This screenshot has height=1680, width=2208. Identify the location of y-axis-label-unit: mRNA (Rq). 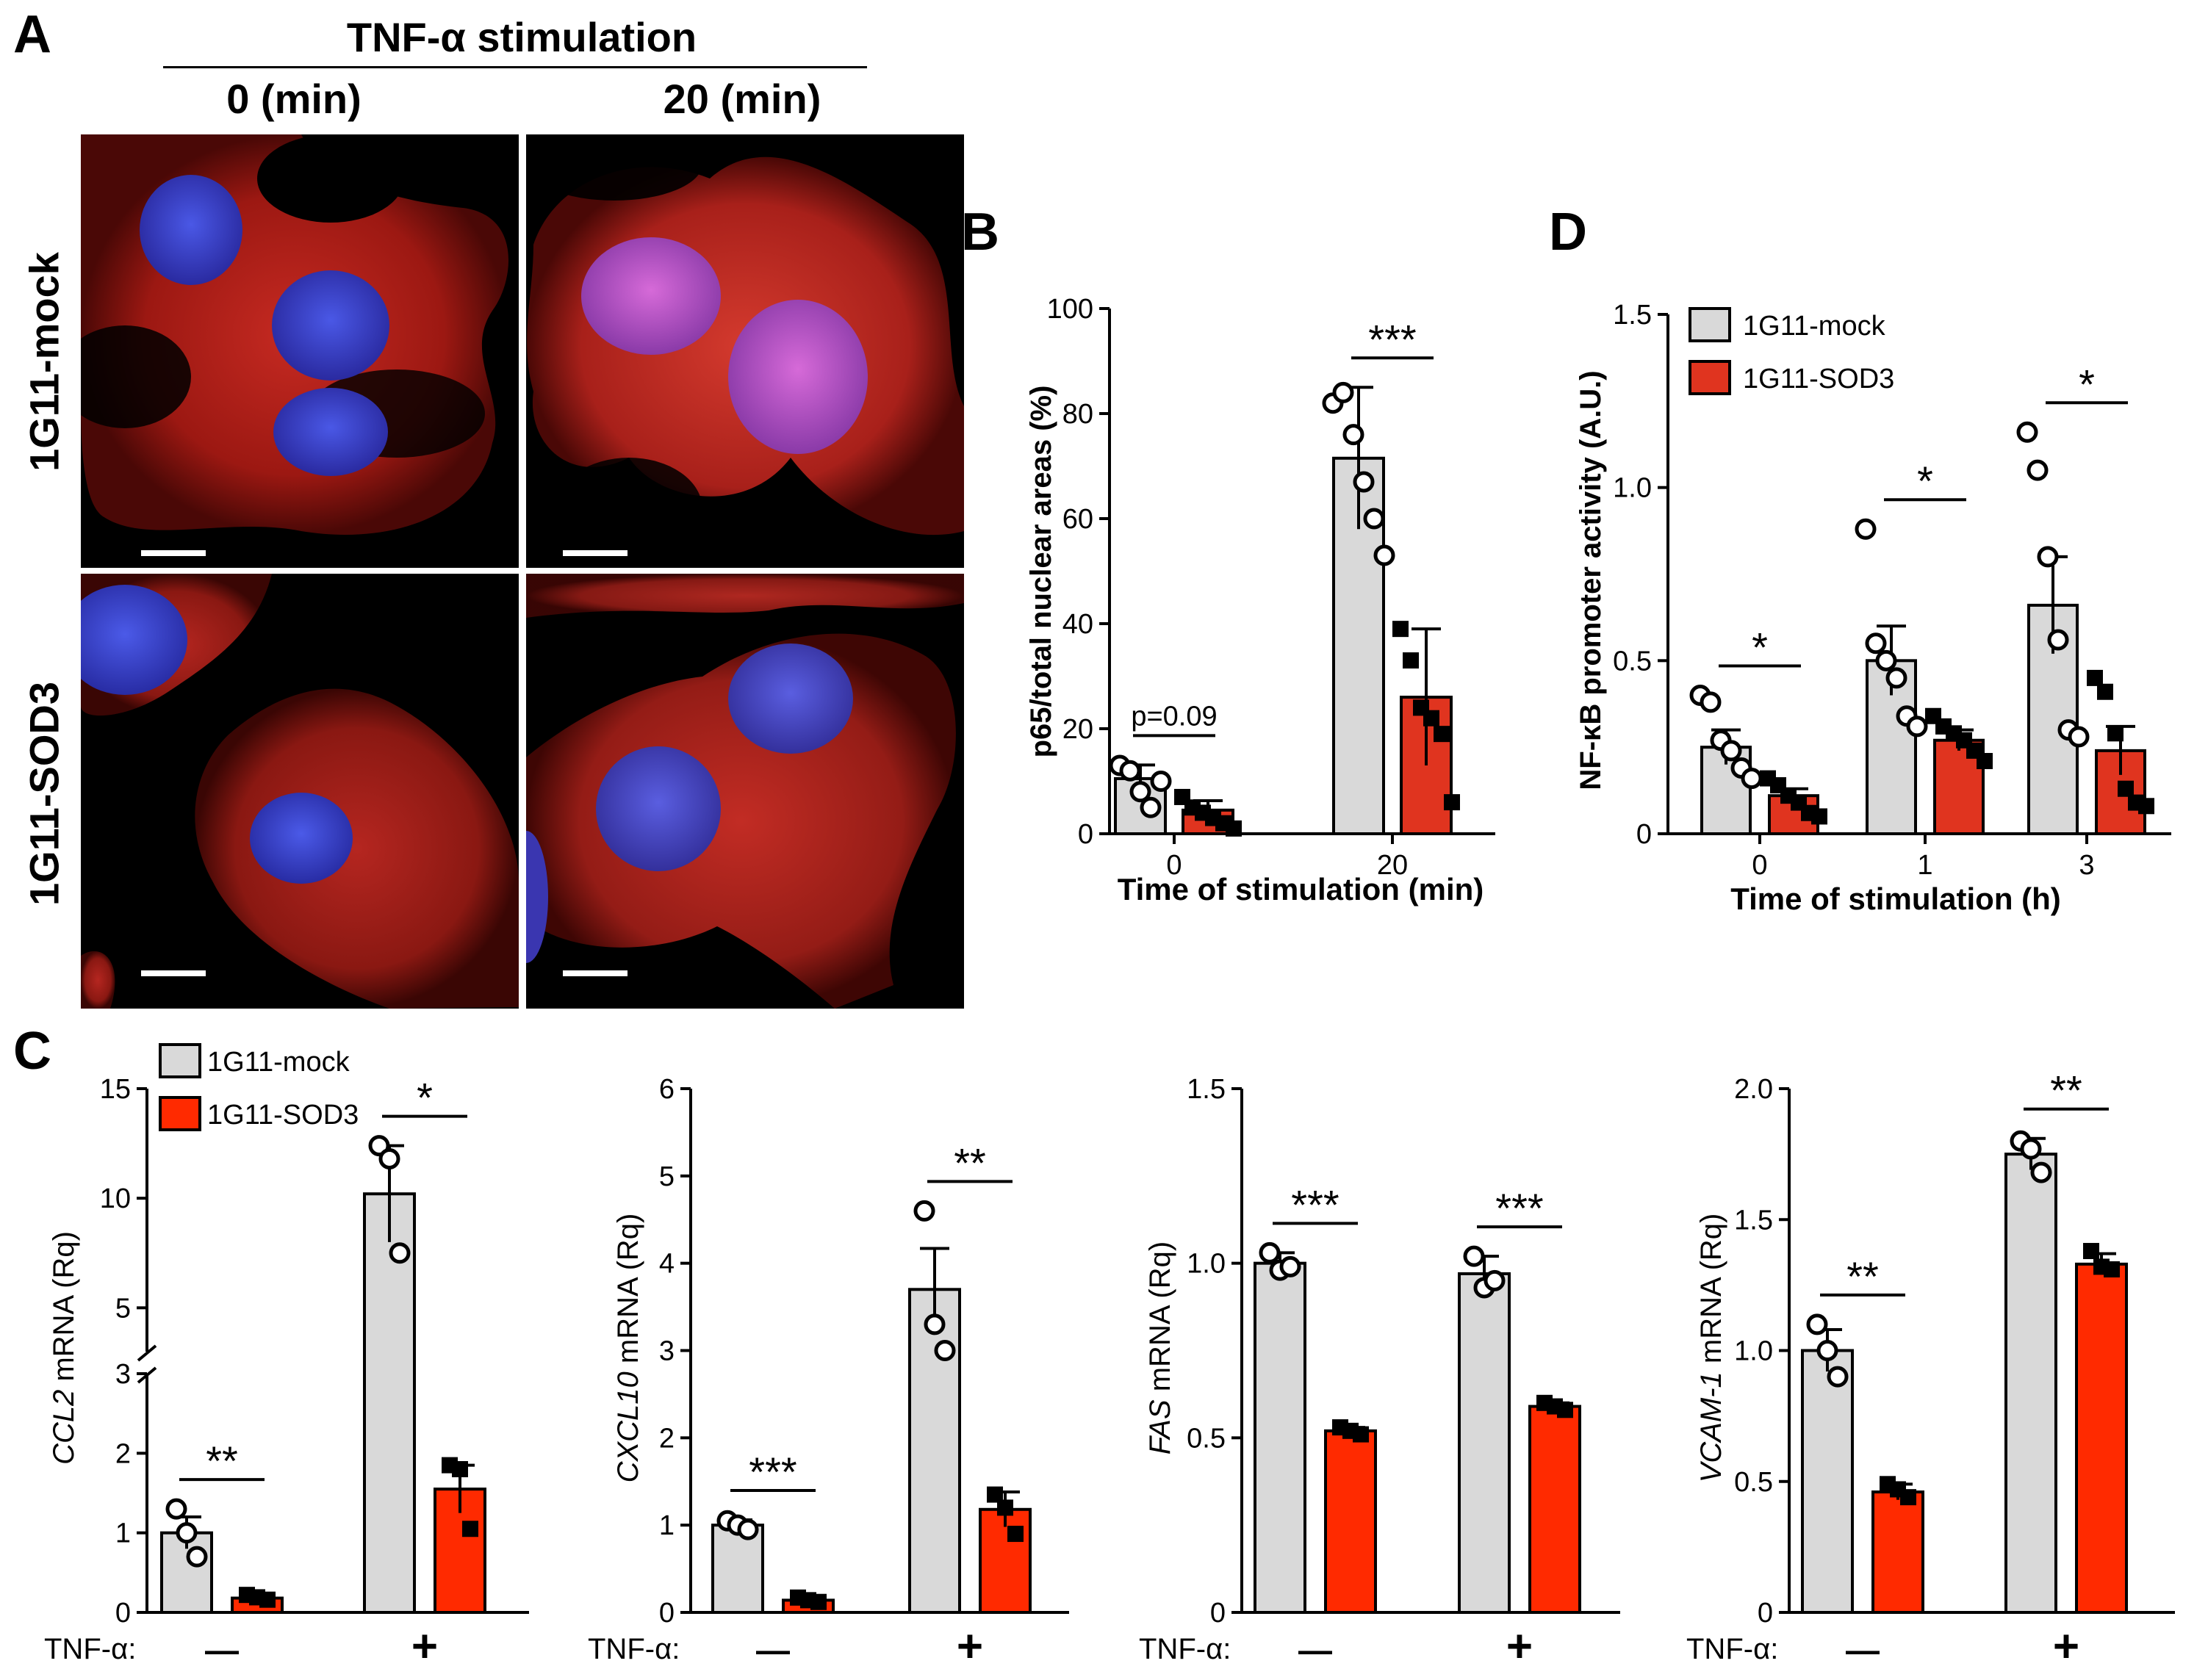
(64, 1310).